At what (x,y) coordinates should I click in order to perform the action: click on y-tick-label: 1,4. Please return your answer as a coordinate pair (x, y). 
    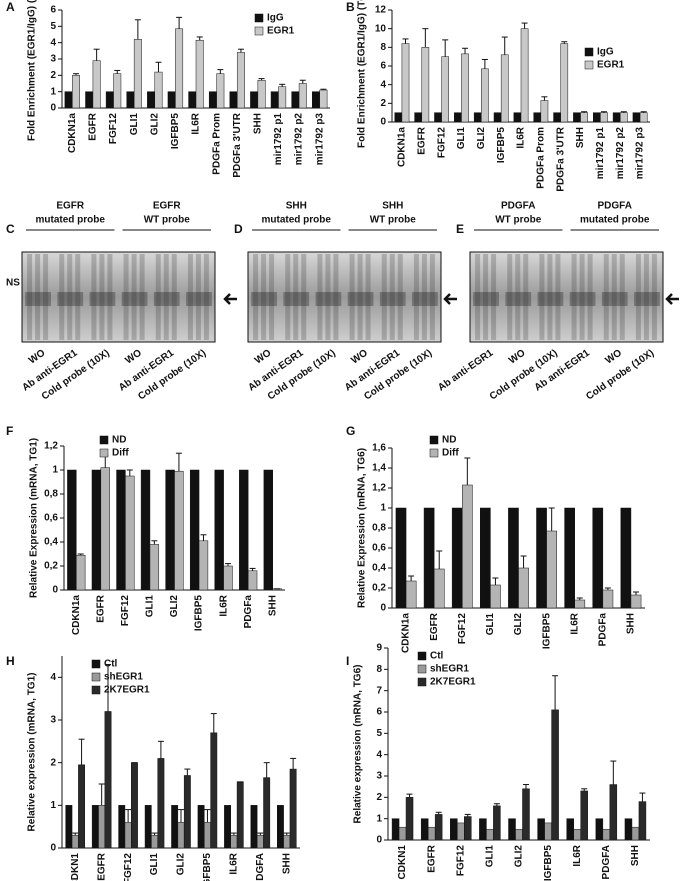
    Looking at the image, I should click on (379, 468).